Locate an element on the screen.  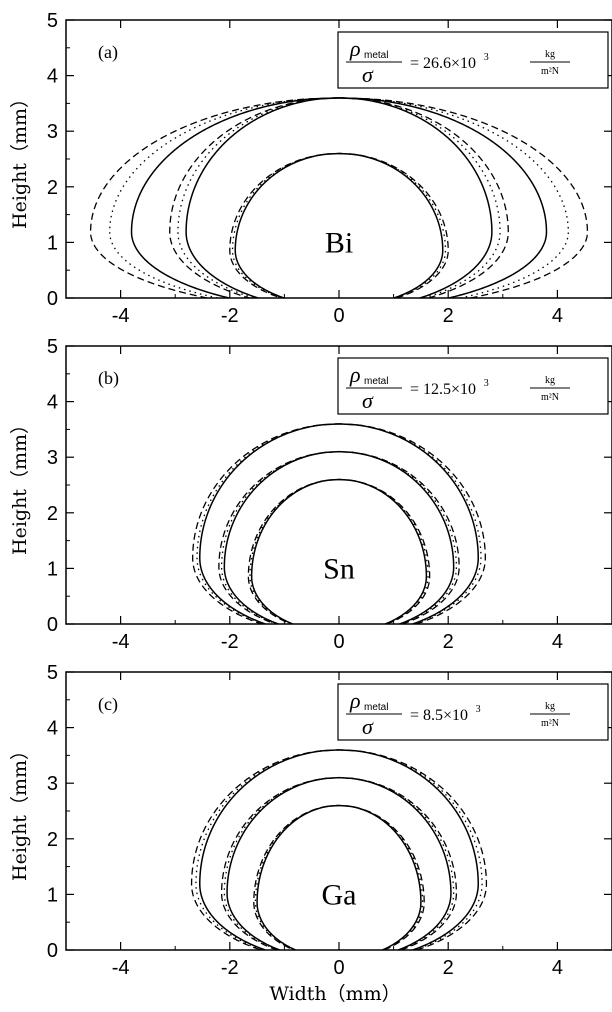
metal-label: Ga is located at coordinates (339, 894).